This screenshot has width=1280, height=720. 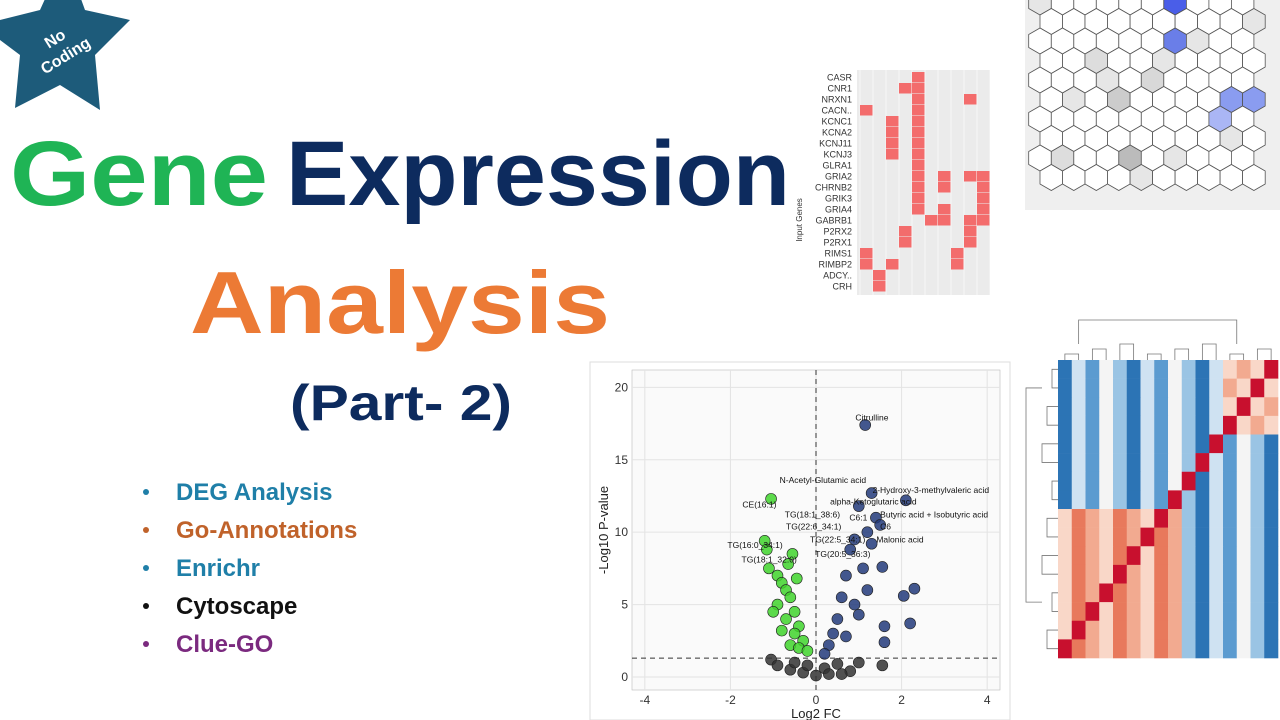 What do you see at coordinates (837, 243) in the screenshot?
I see `gene-label: P2RX1` at bounding box center [837, 243].